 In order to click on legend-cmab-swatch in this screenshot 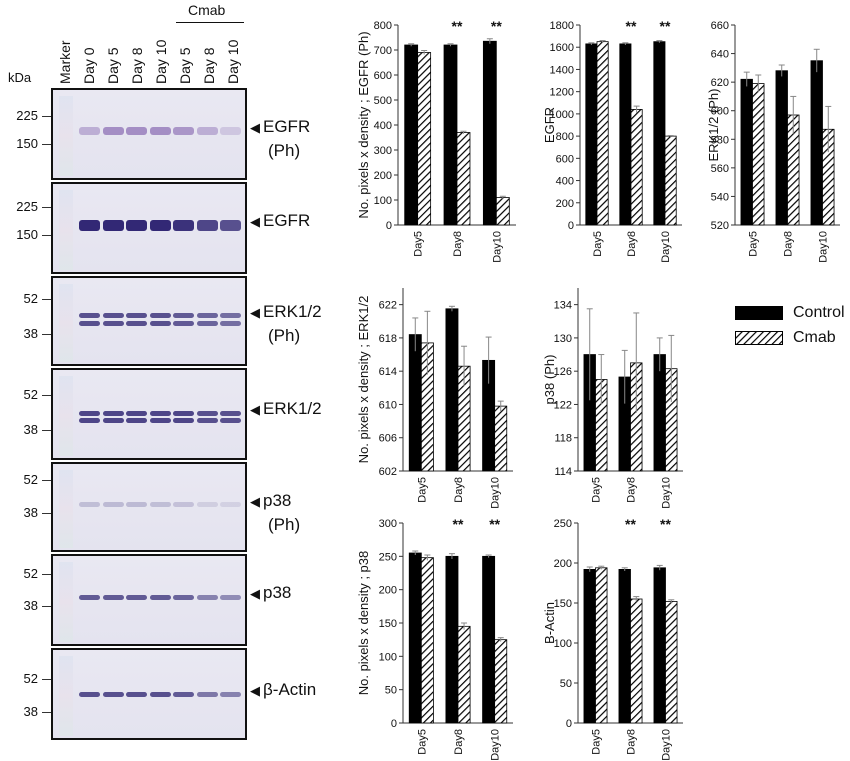, I will do `click(759, 338)`.